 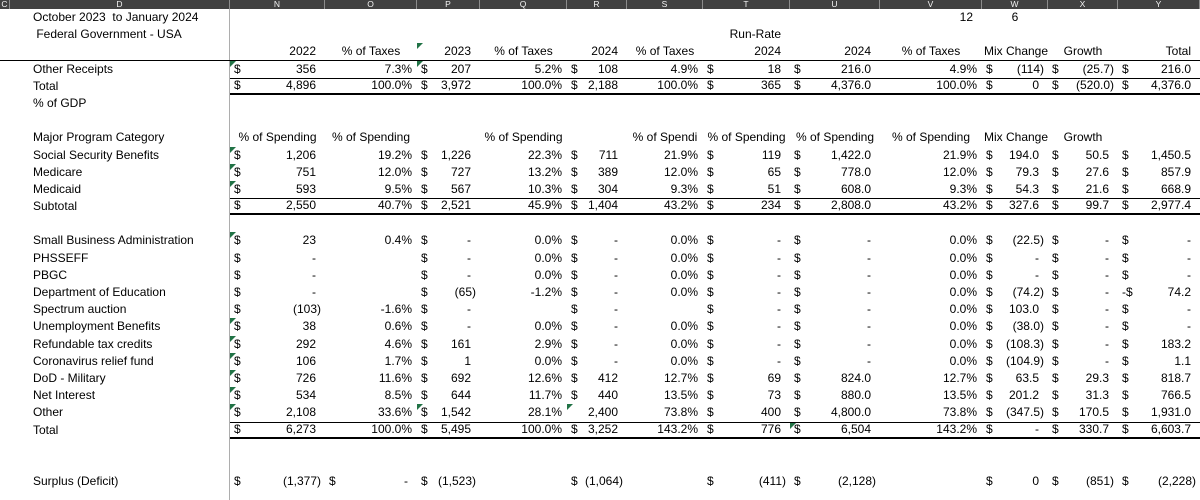 What do you see at coordinates (931, 69) in the screenshot?
I see `cell-V-row4: 4.9%` at bounding box center [931, 69].